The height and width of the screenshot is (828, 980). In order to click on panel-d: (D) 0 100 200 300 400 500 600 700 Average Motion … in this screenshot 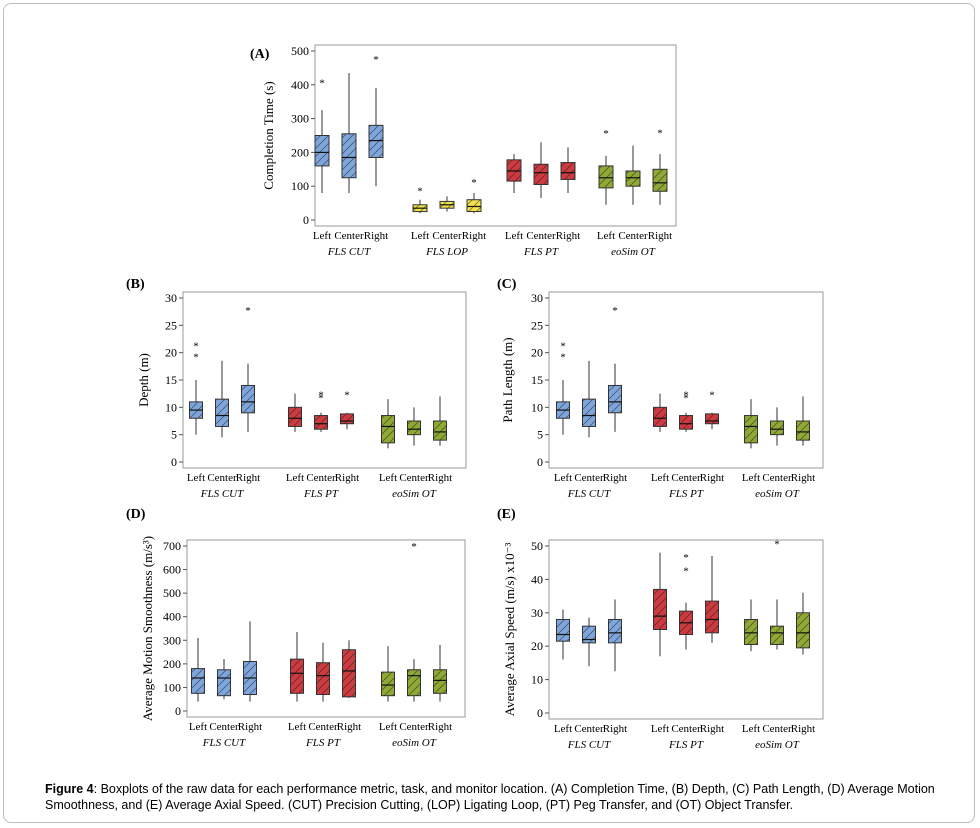, I will do `click(296, 628)`.